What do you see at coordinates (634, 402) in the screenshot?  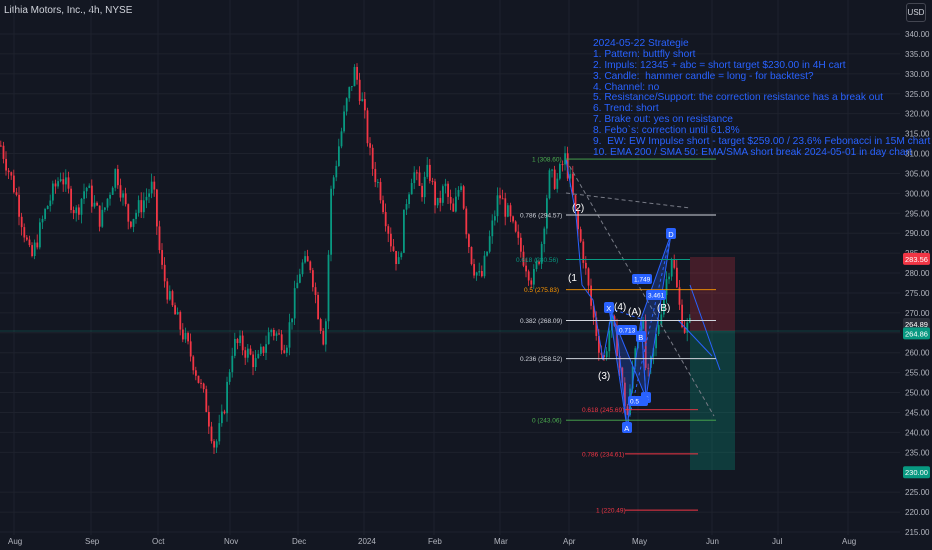 I see `pattern-ratio-label: 0.5` at bounding box center [634, 402].